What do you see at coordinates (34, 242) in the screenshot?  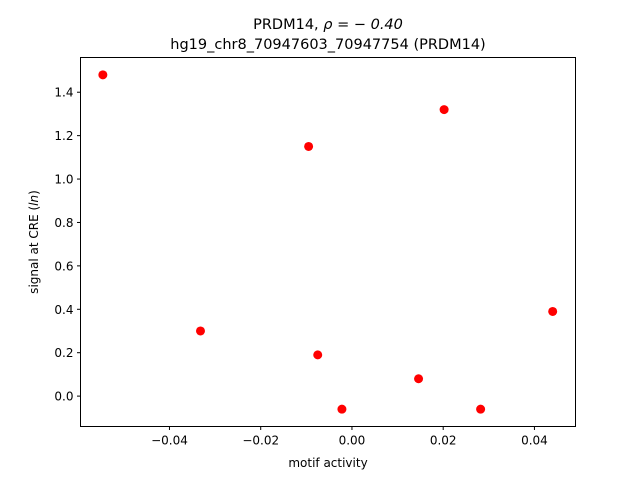 I see `y-axis-label: signal at CRE (ln)` at bounding box center [34, 242].